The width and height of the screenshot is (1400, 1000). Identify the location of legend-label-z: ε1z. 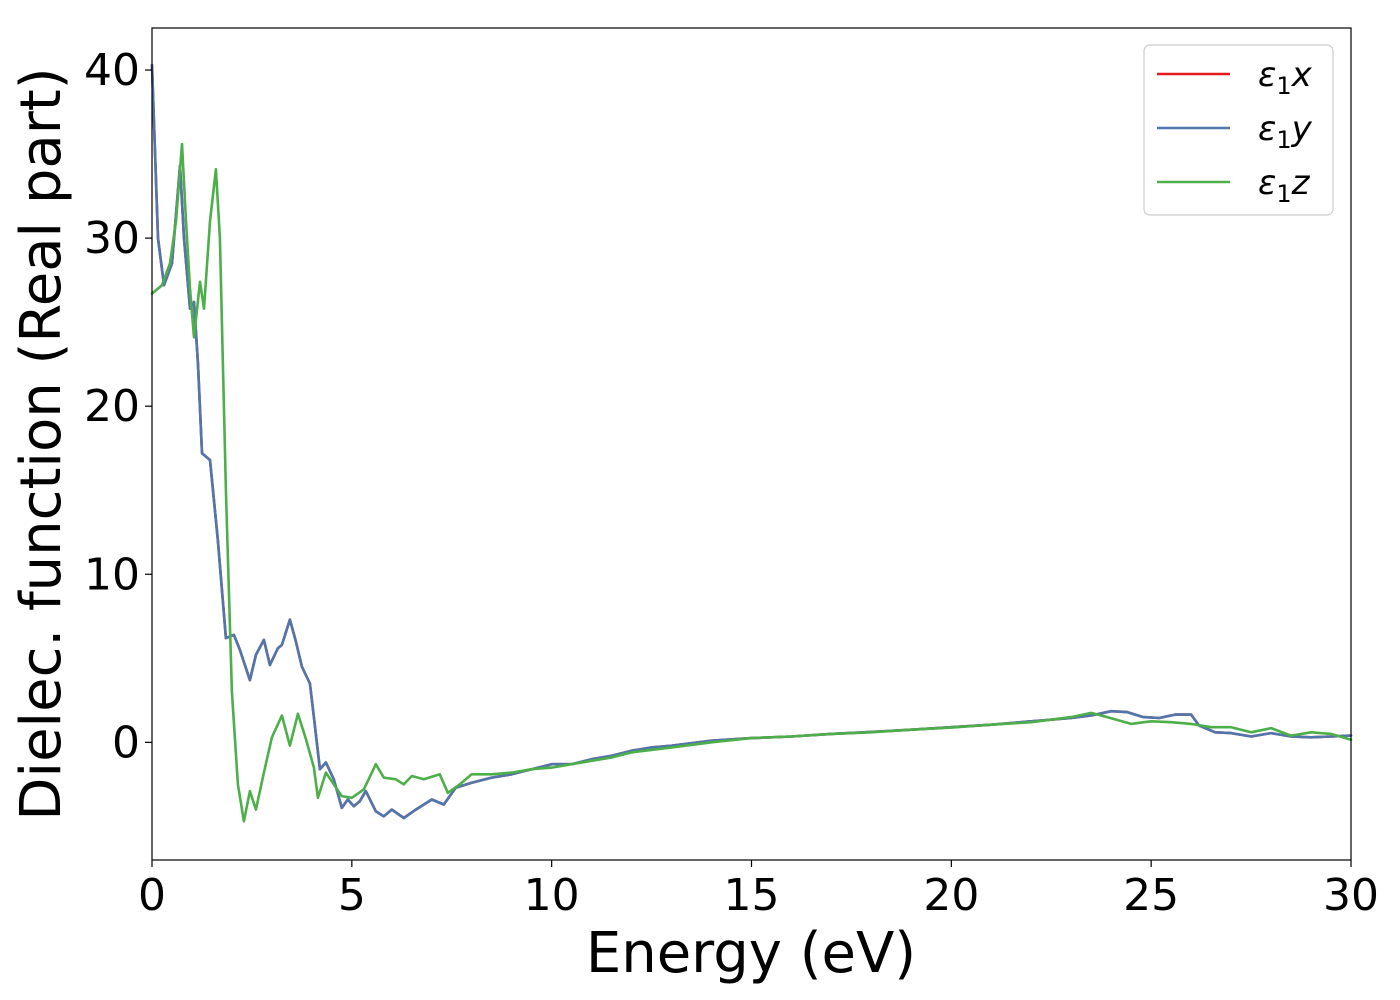
(1284, 185).